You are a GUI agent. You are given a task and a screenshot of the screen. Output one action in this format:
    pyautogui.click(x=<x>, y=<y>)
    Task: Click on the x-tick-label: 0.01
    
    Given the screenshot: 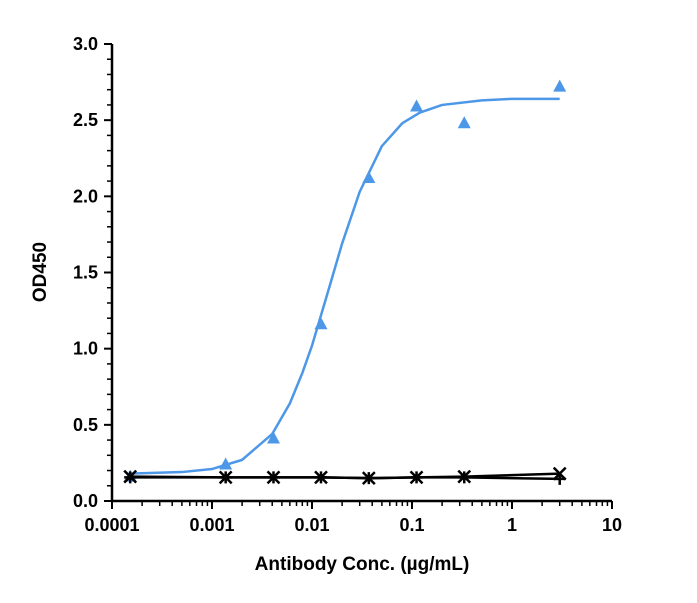 What is the action you would take?
    pyautogui.click(x=311, y=525)
    